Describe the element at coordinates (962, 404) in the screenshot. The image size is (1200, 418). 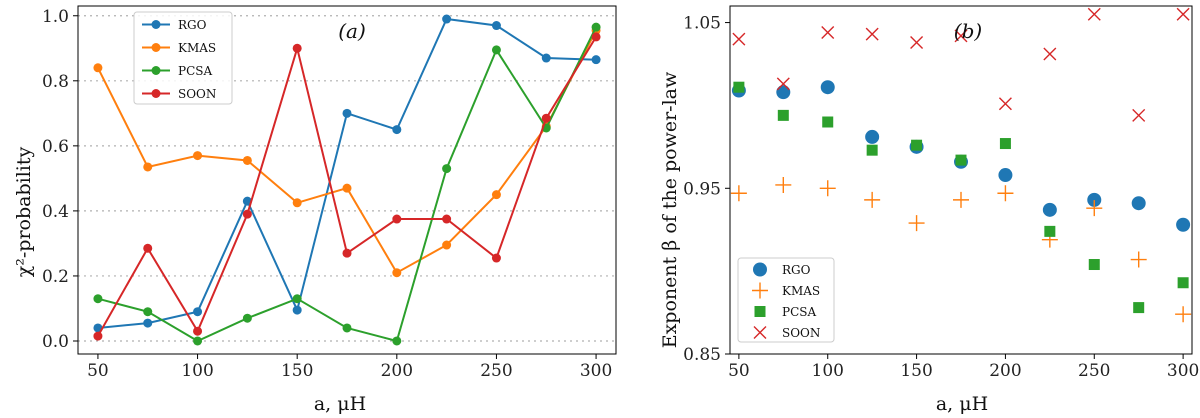
I see `xlabel-b: a, μH` at that location.